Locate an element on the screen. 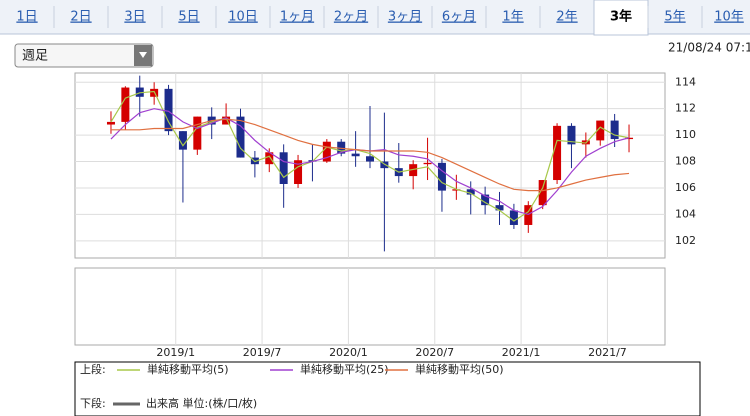  x-tick-label: 2021/7 is located at coordinates (607, 352).